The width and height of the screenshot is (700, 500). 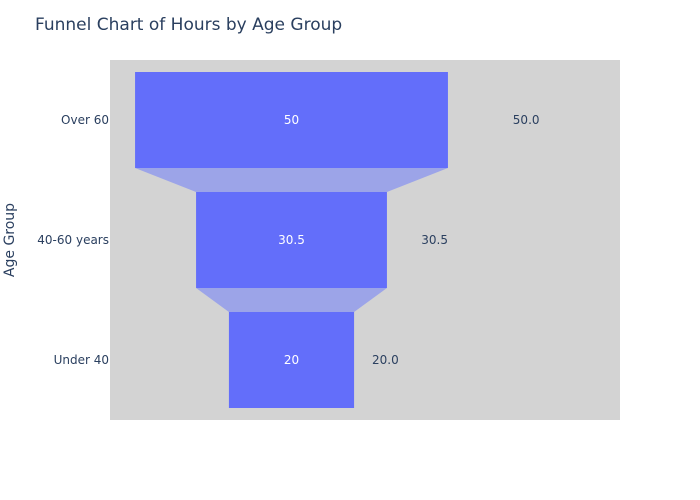 I want to click on funnel-bar-40-60-years, so click(x=291, y=240).